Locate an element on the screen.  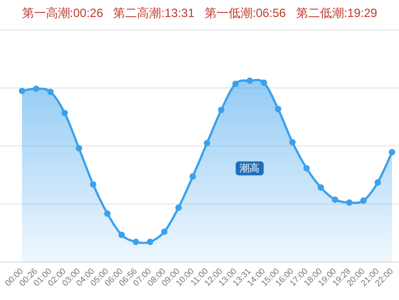
series-label: 潮高 is located at coordinates (250, 168).